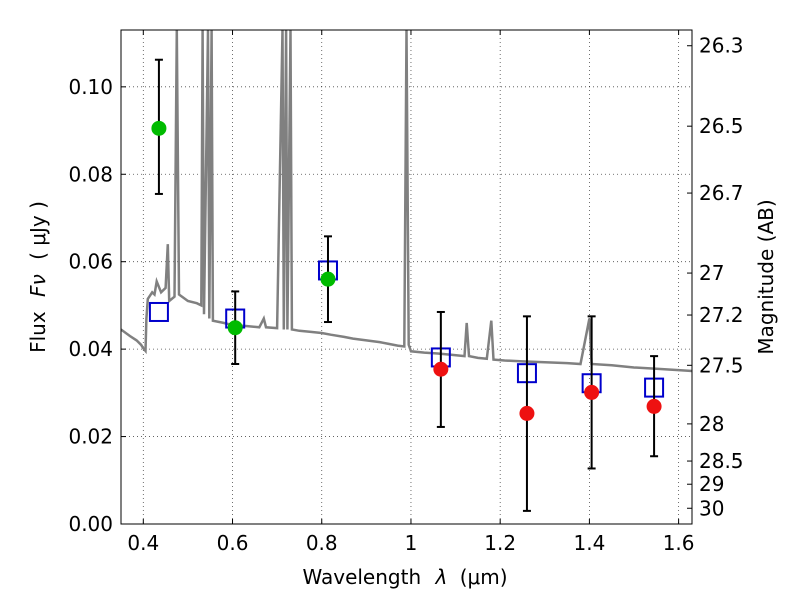 The width and height of the screenshot is (800, 600). Describe the element at coordinates (322, 543) in the screenshot. I see `x-tick-label: 0.8` at that location.